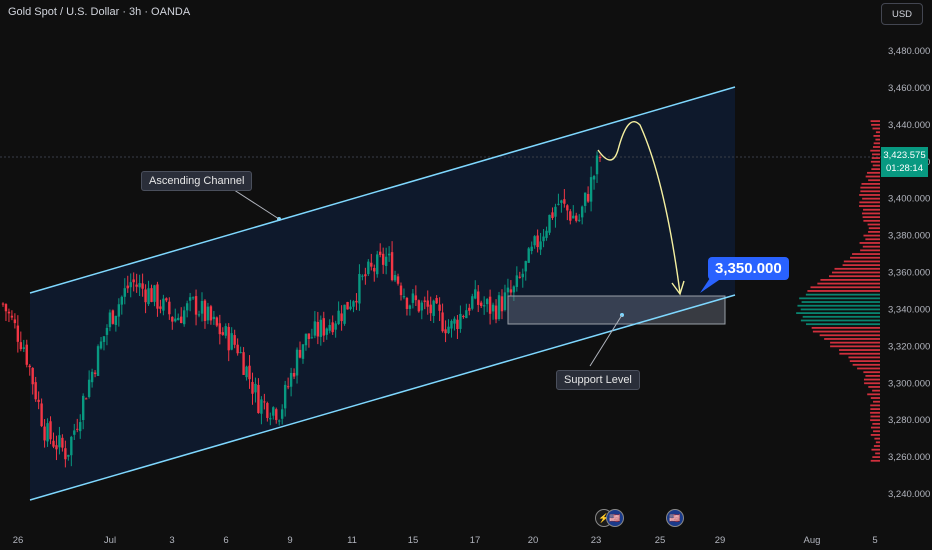 This screenshot has width=932, height=550. I want to click on price-tick-label: 3,240.000, so click(909, 494).